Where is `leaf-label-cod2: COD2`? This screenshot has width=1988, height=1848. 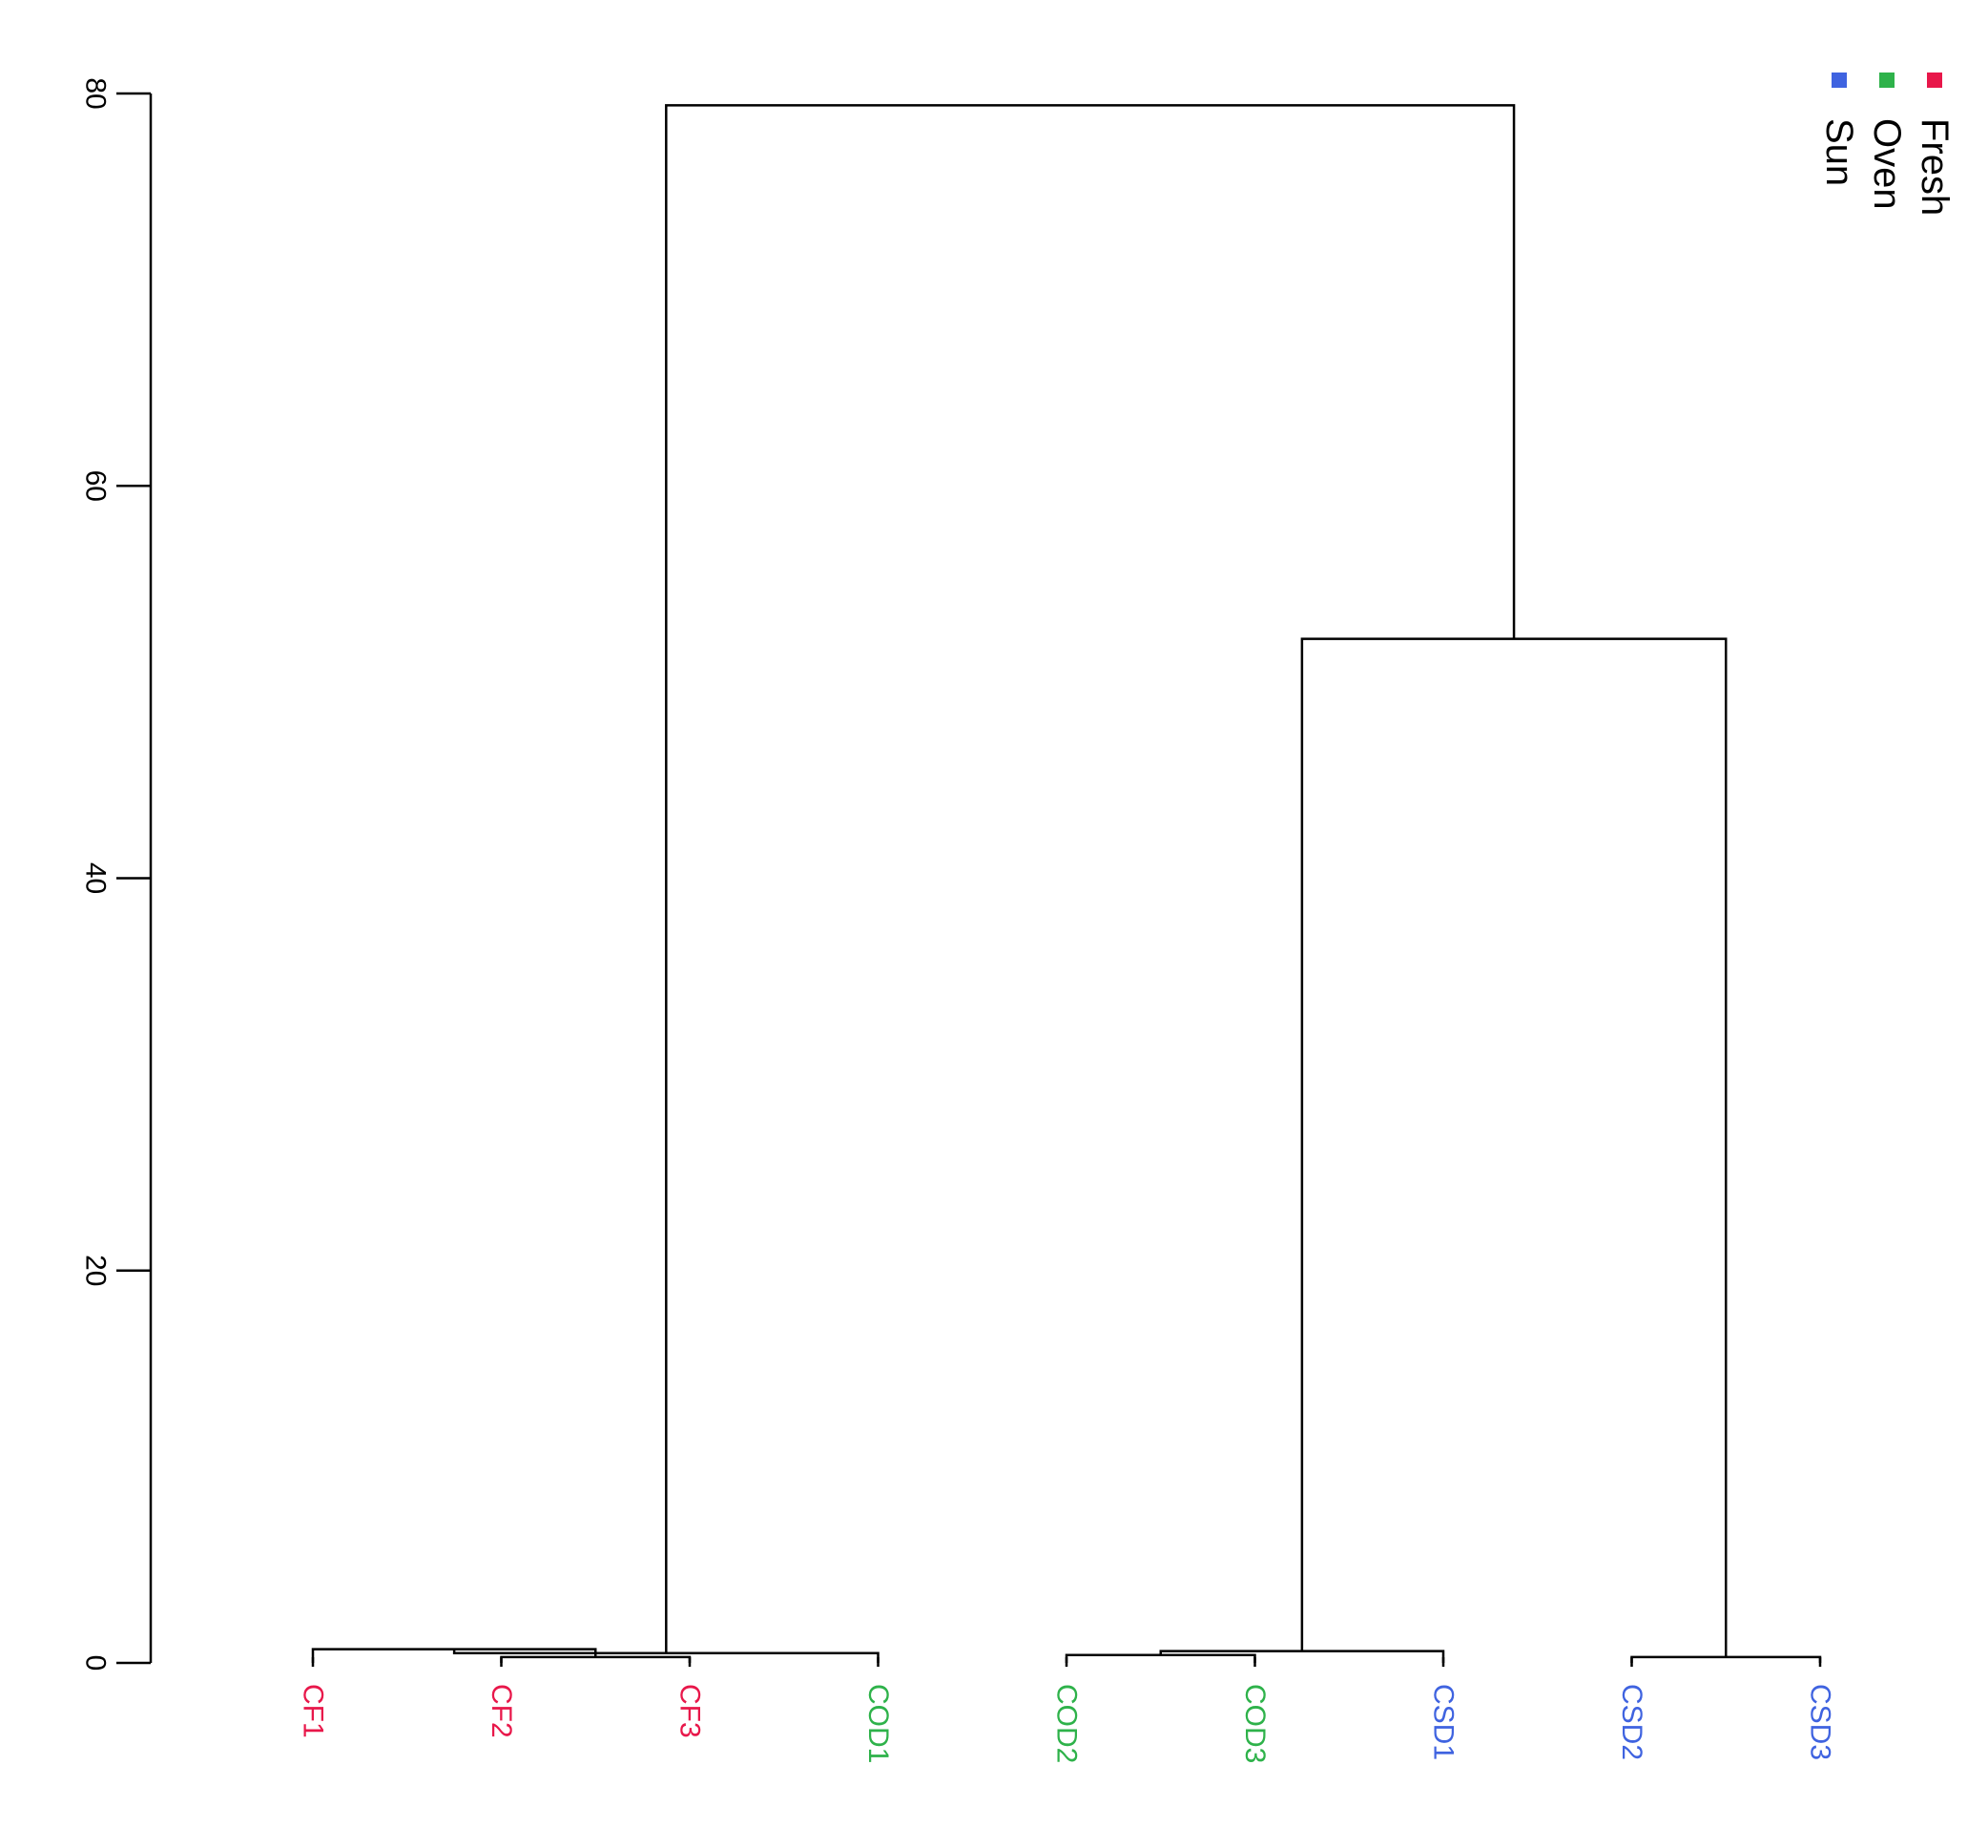 leaf-label-cod2: COD2 is located at coordinates (1067, 1723).